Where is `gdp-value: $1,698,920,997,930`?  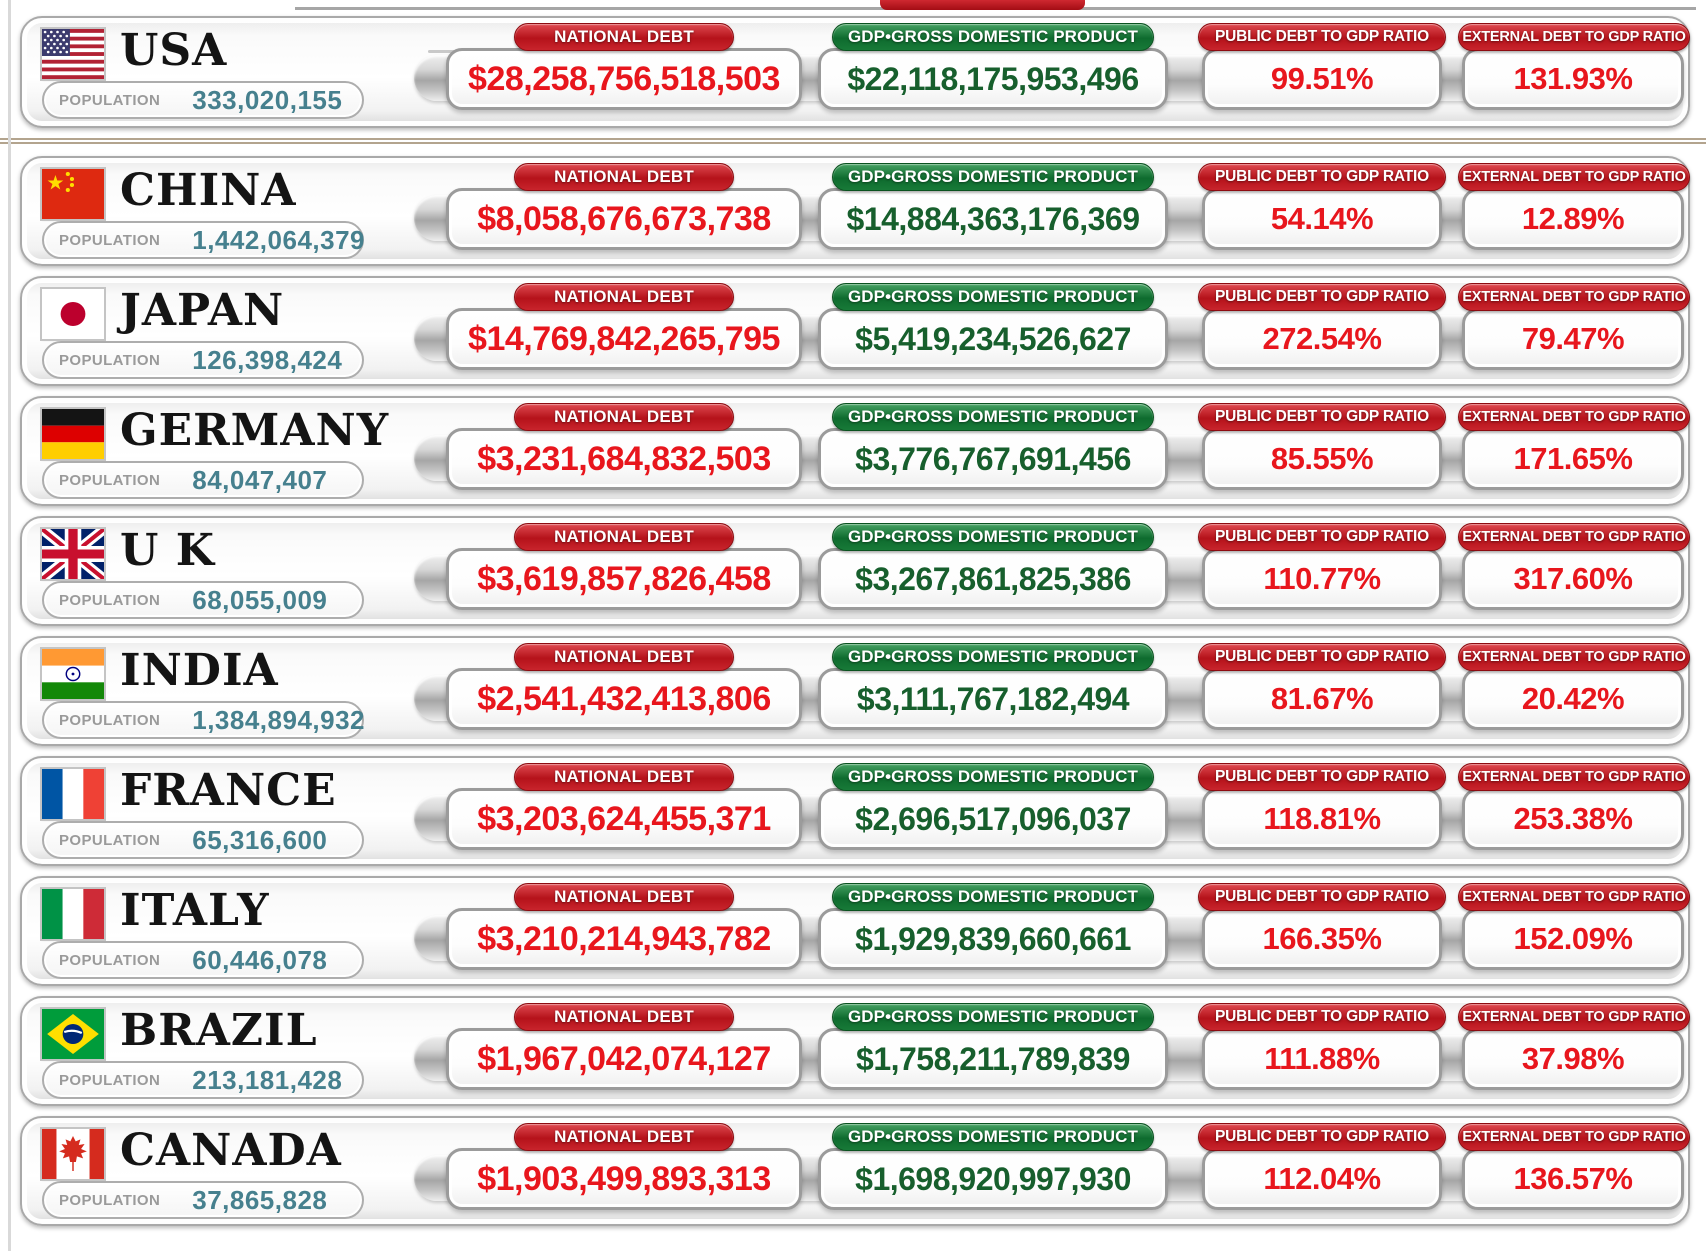
gdp-value: $1,698,920,997,930 is located at coordinates (993, 1178).